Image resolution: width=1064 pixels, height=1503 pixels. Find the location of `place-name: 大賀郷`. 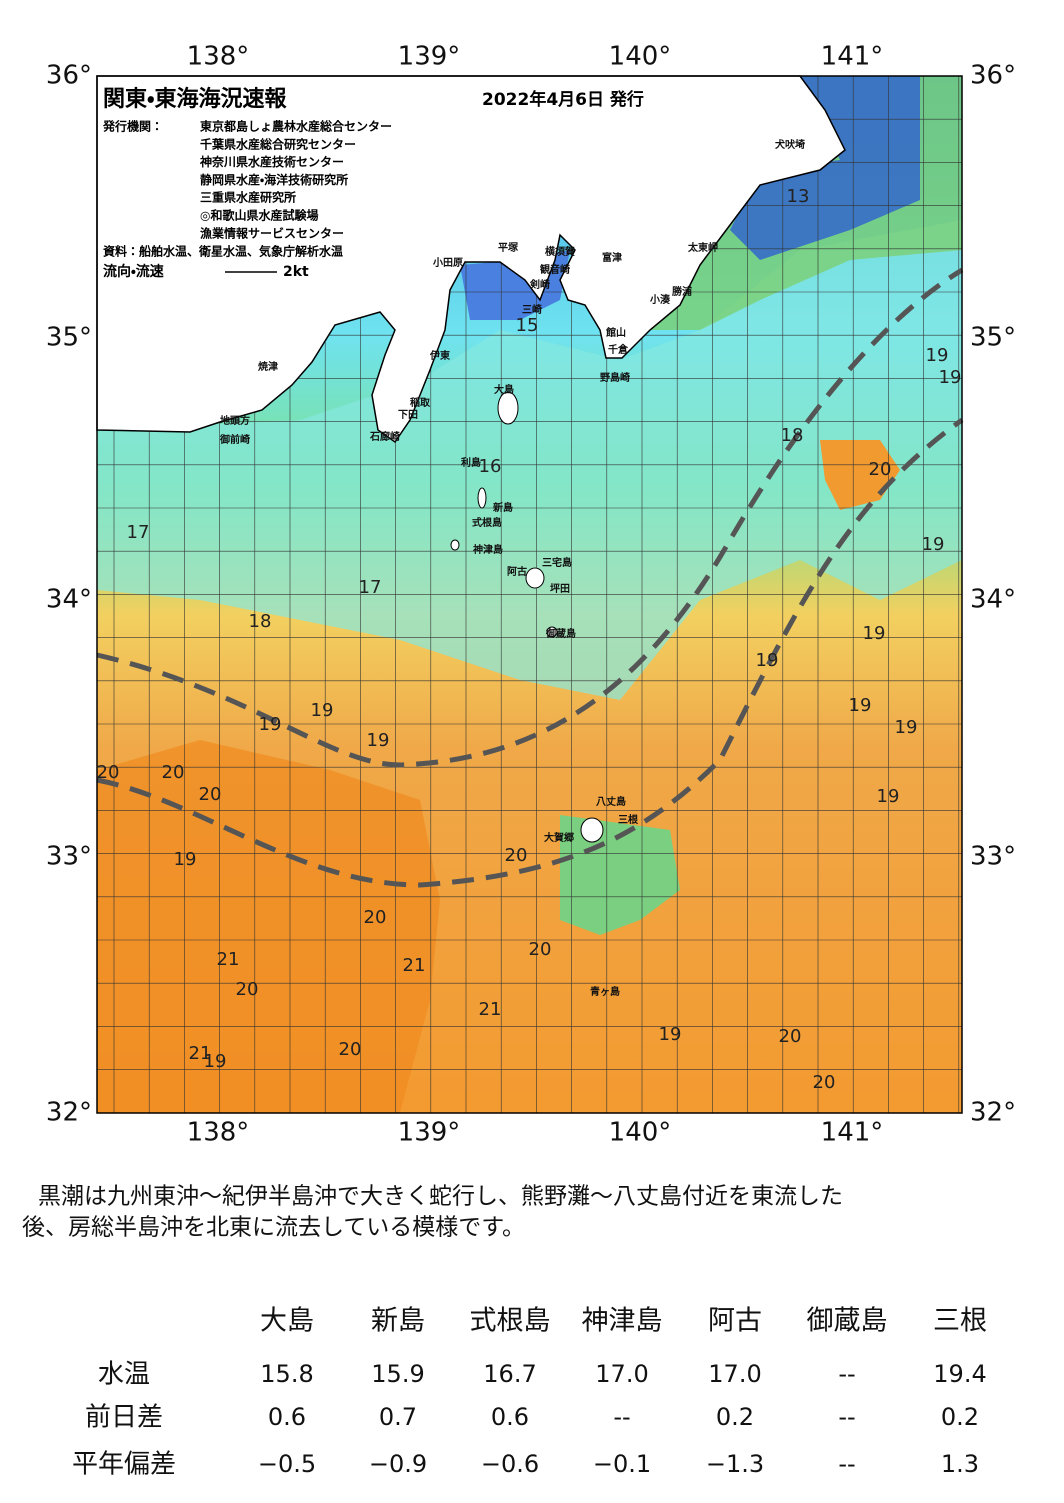

place-name: 大賀郷 is located at coordinates (559, 837).